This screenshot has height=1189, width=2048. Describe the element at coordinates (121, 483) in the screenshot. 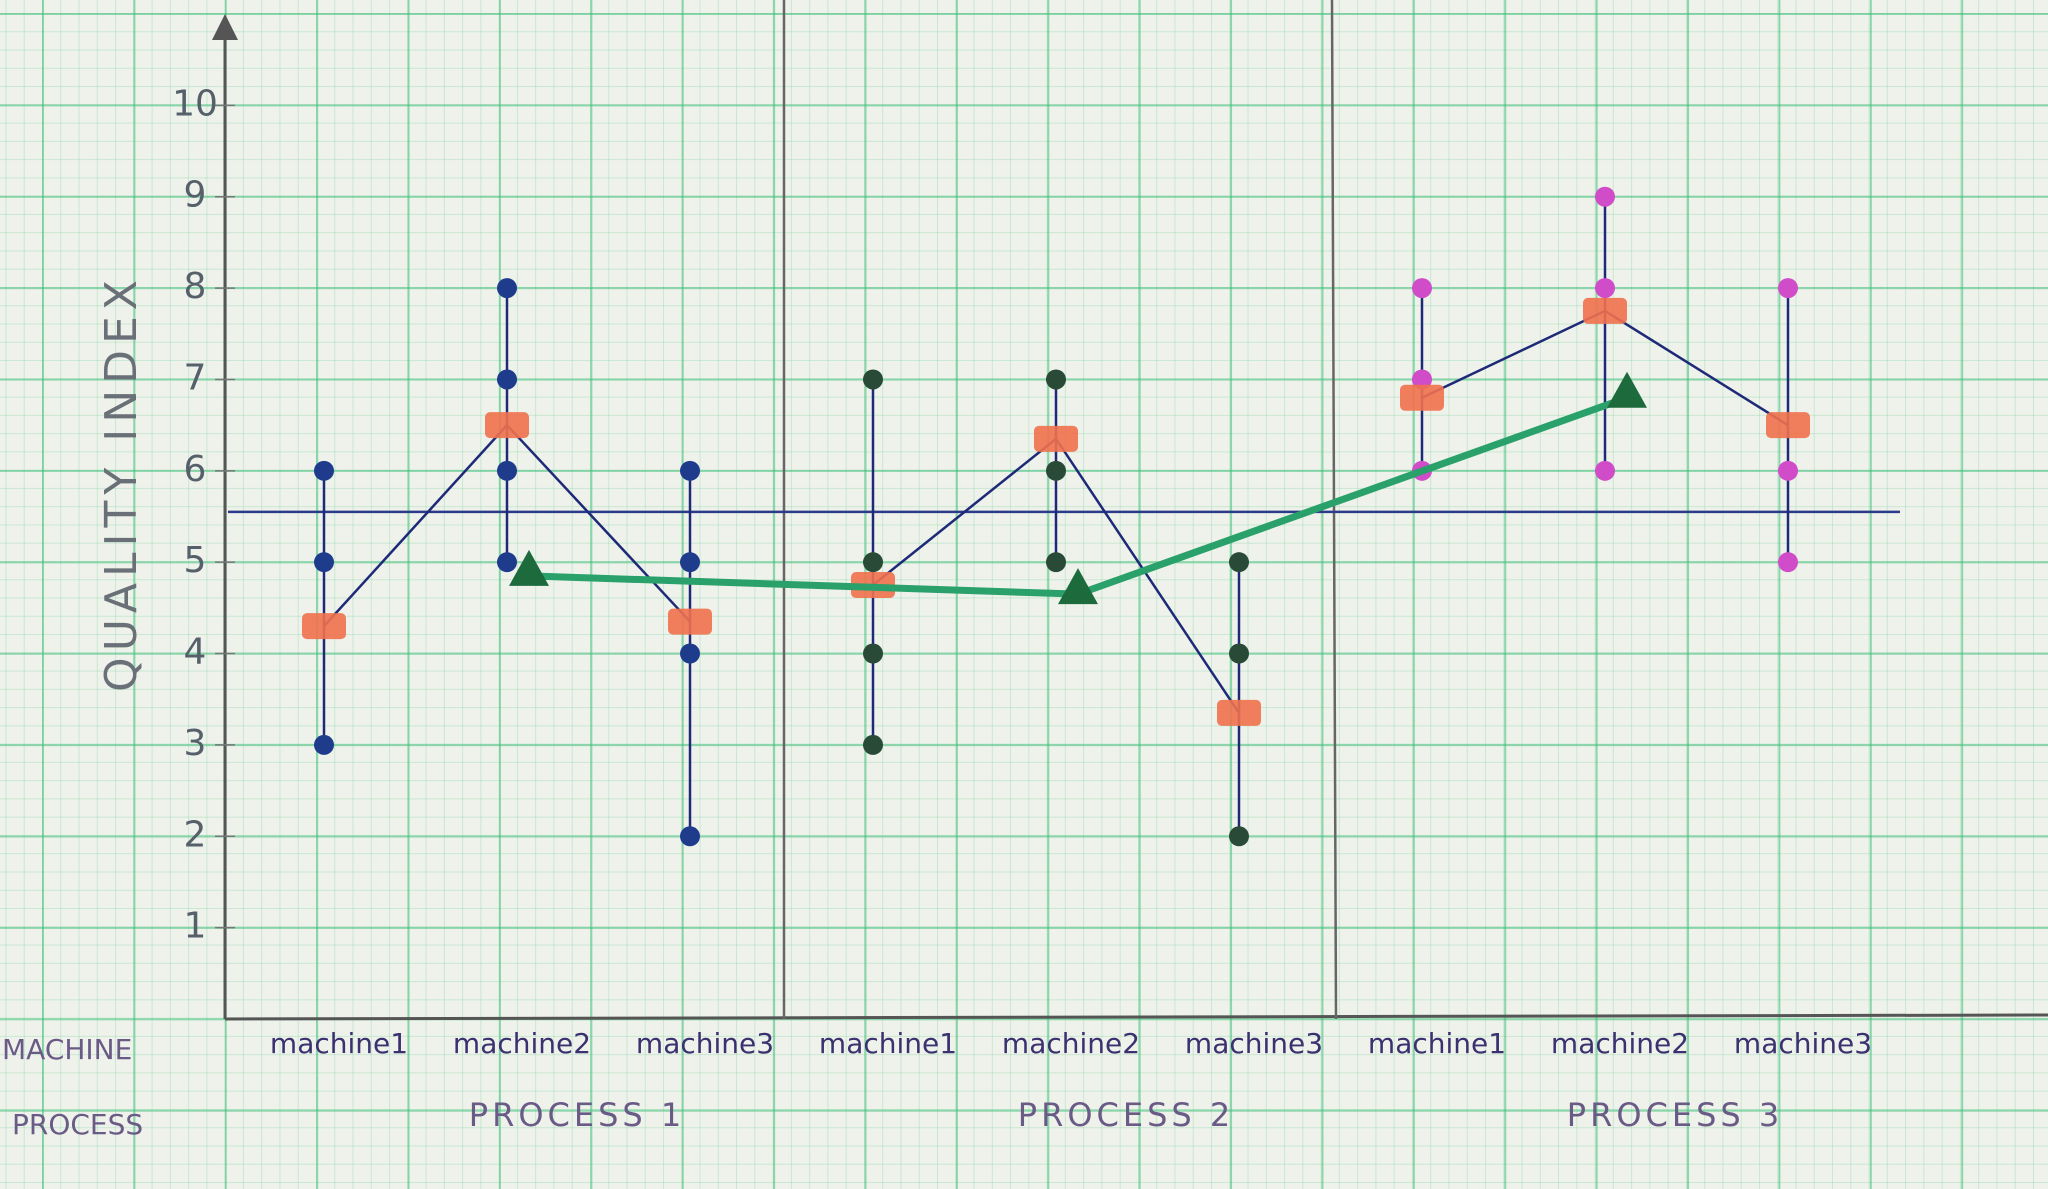

I see `y-axis-label: QUALITY INDEX` at that location.